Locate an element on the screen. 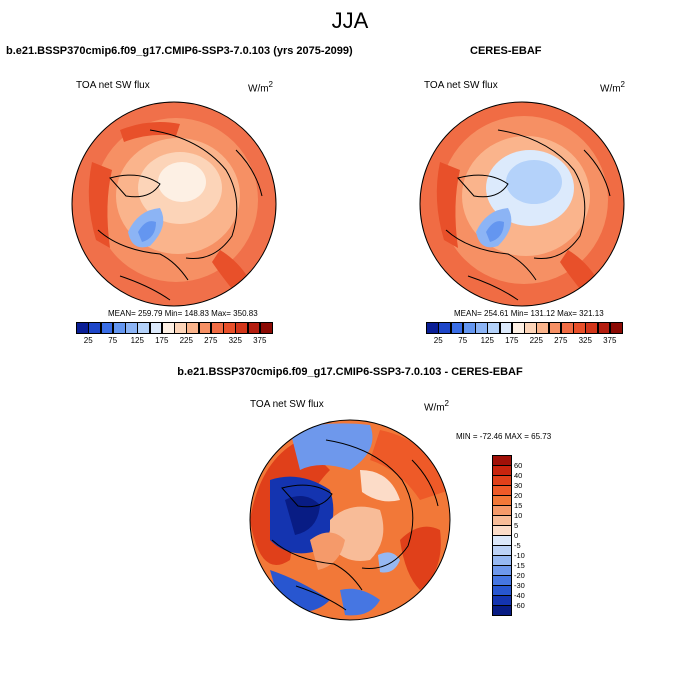  obs-units-base: W/m is located at coordinates (610, 89).